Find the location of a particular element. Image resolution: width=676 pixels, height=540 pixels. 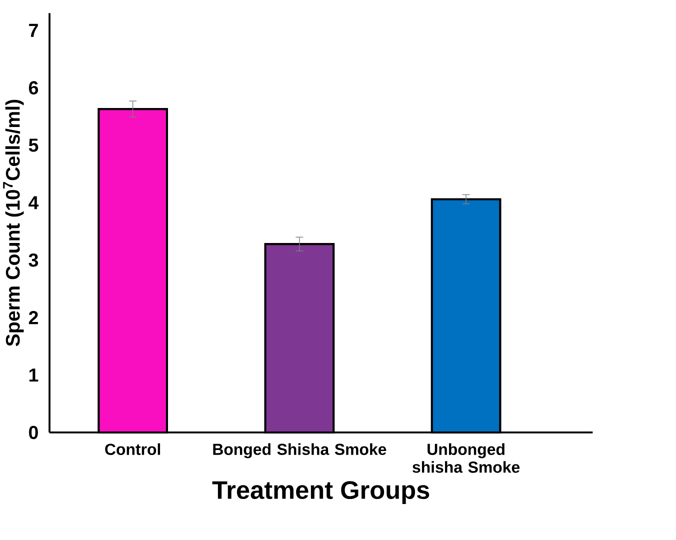

y-tick-label: 3 is located at coordinates (33, 260).